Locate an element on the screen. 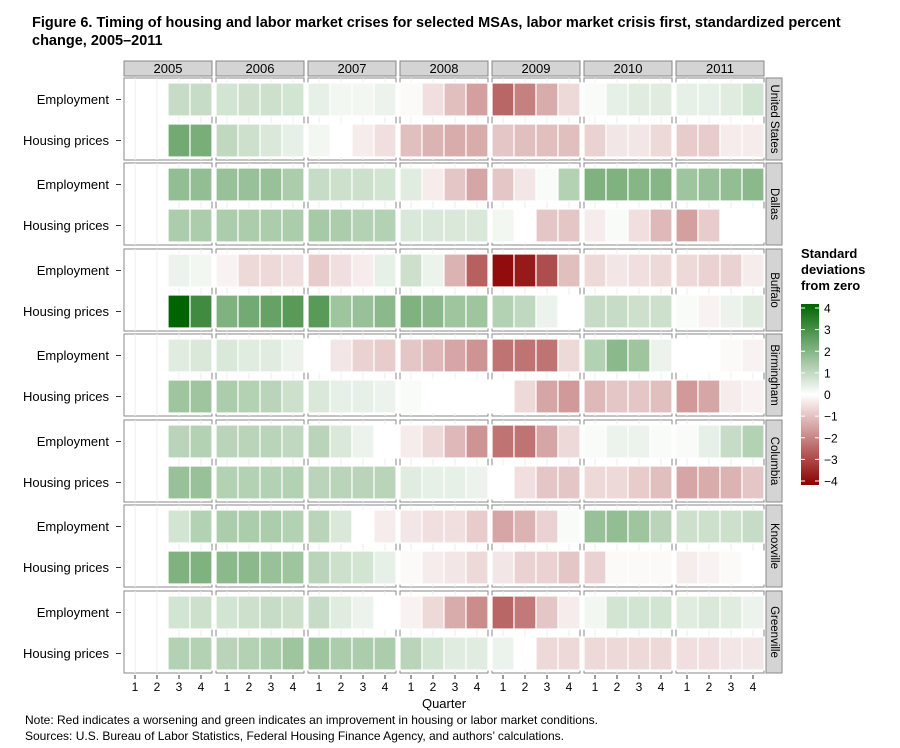  msa-strip-label: Columbia is located at coordinates (774, 461).